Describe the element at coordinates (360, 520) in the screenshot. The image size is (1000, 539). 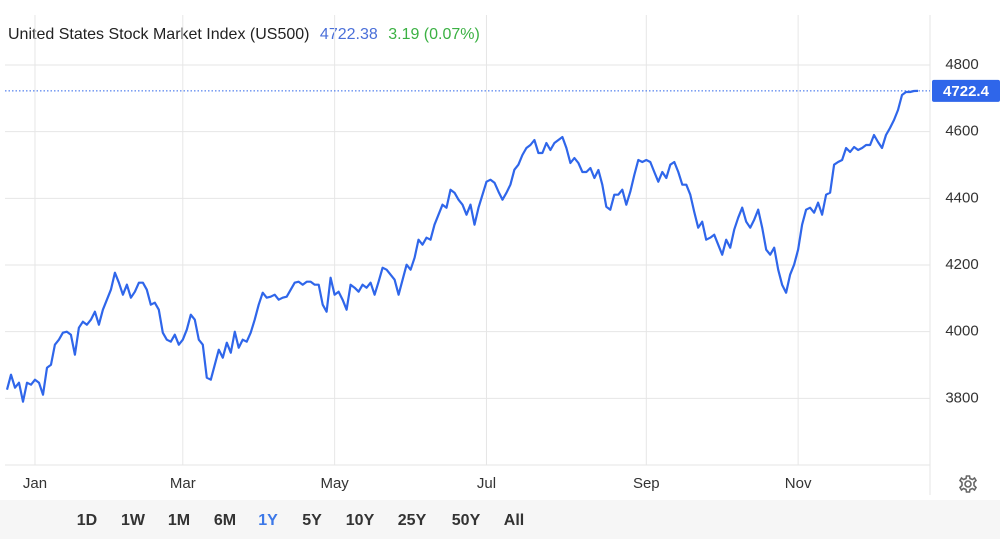
I see `range-button: 10Y` at that location.